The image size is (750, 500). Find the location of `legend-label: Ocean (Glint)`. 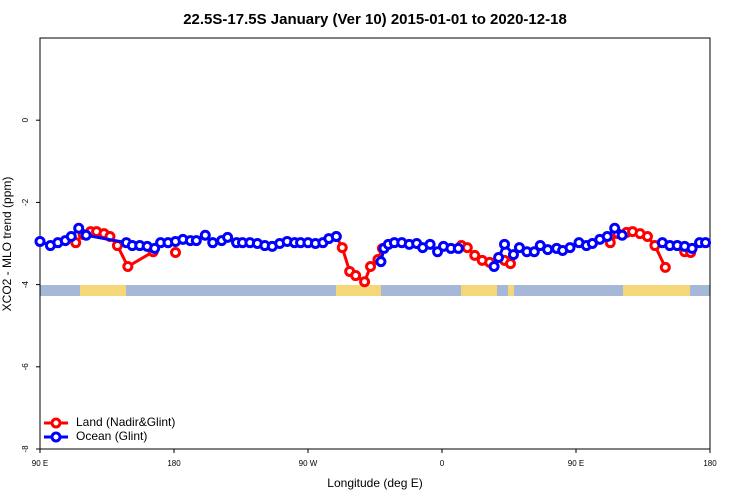

legend-label: Ocean (Glint) is located at coordinates (111, 436).